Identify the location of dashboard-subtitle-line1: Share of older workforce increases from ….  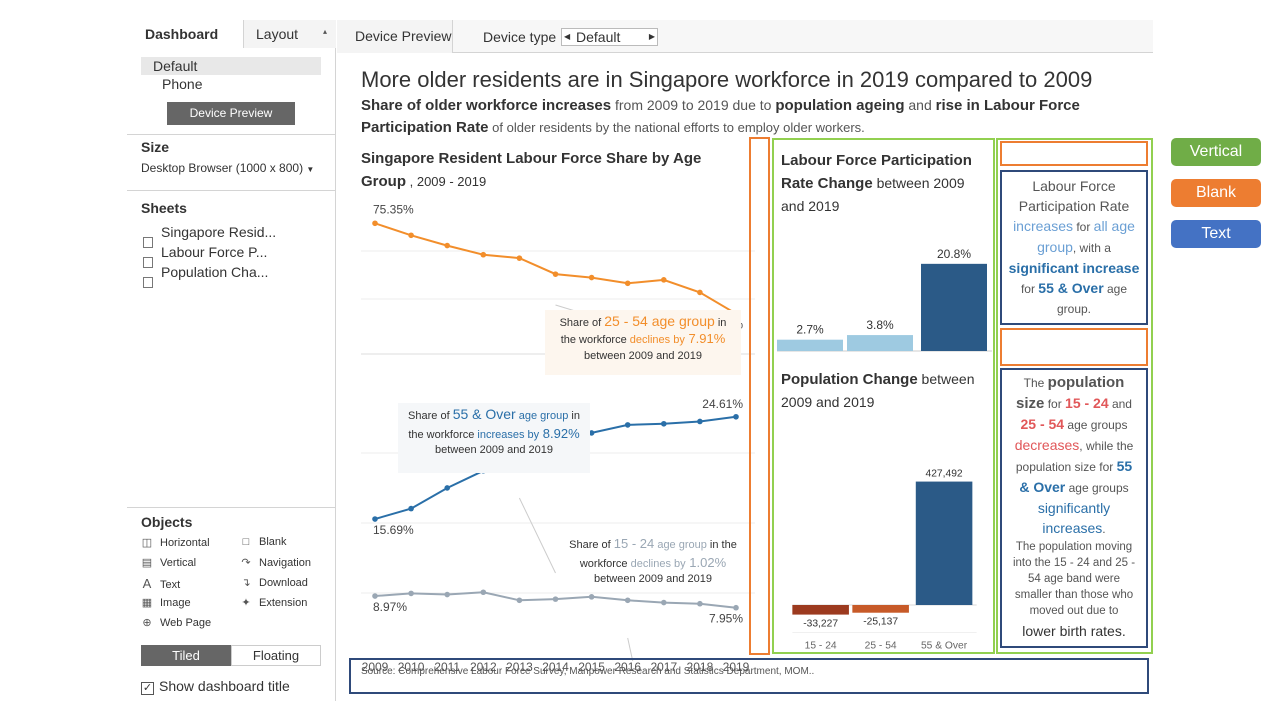
(720, 105).